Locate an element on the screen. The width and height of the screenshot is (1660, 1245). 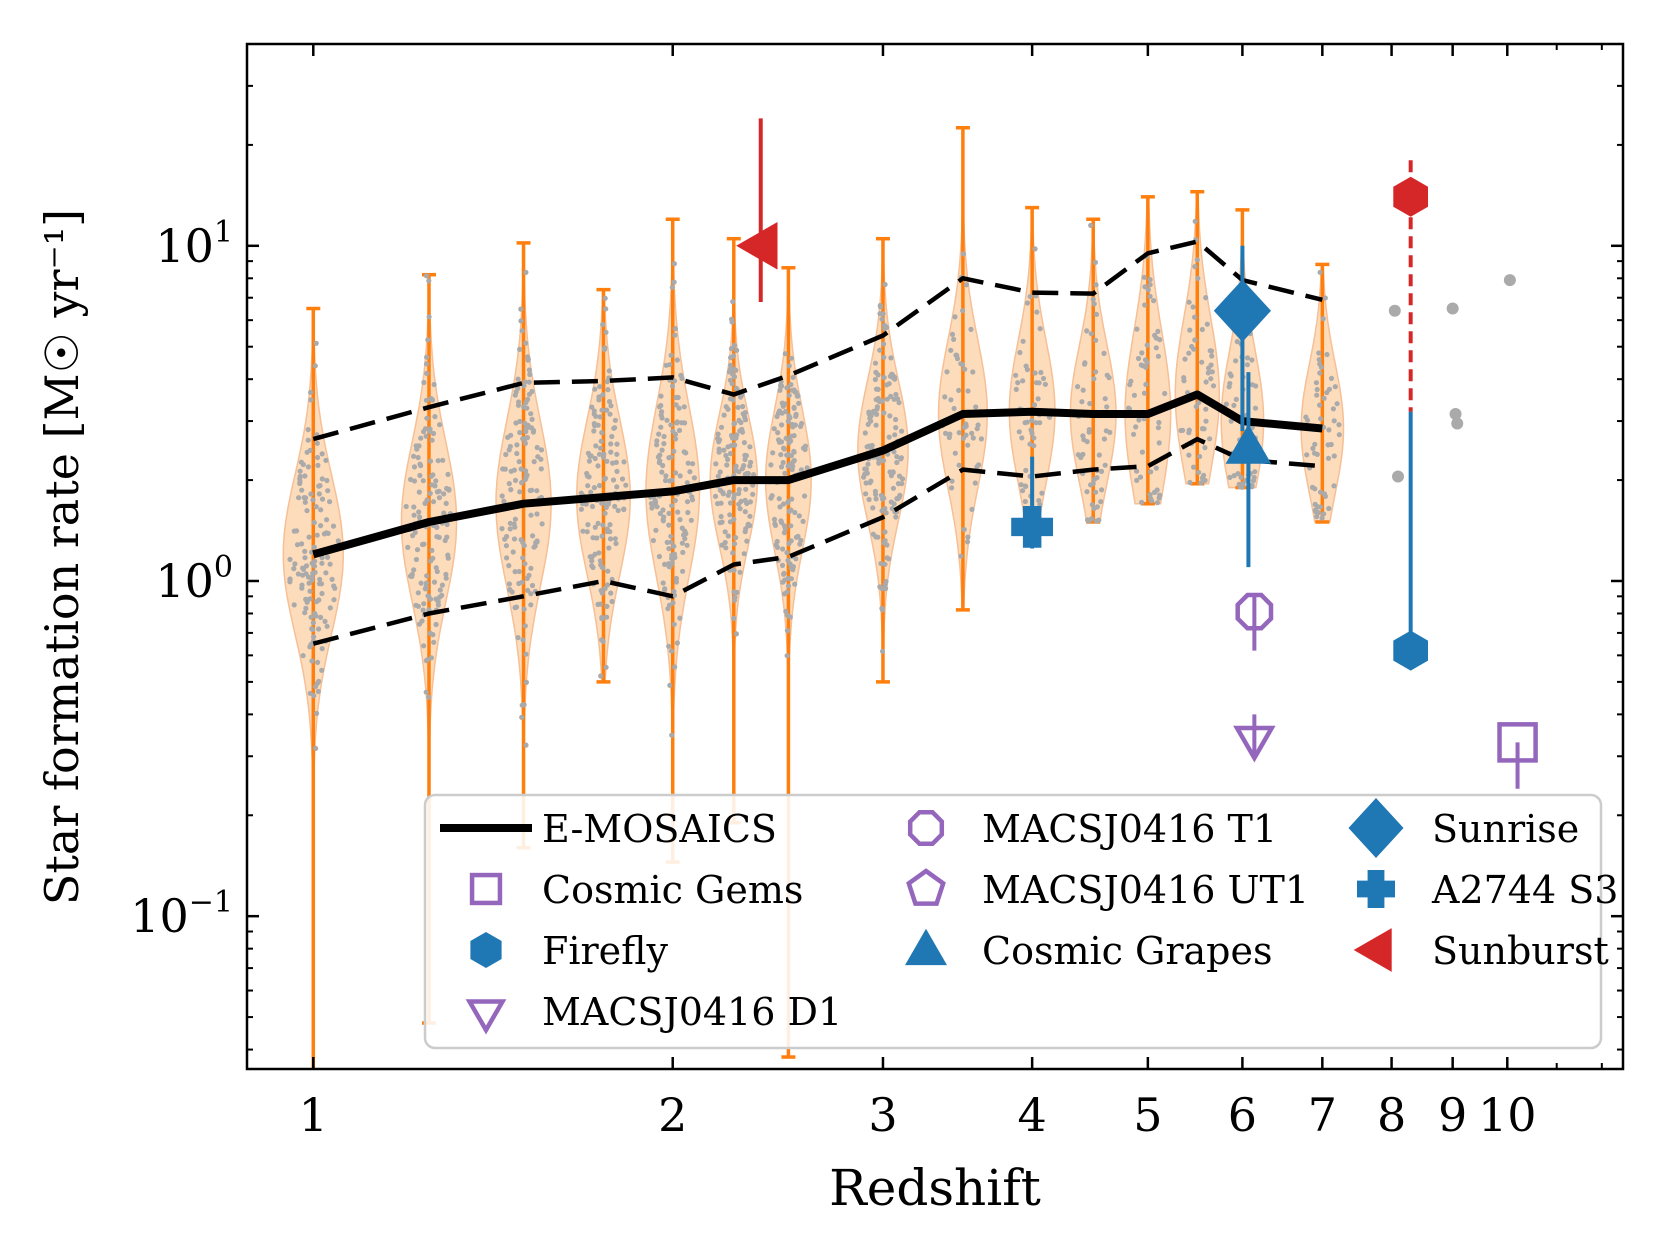
marker-sunrise is located at coordinates (1242, 310).